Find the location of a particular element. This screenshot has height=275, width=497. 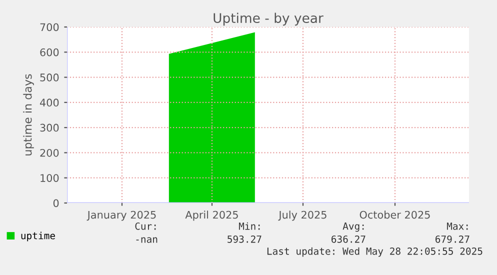

text: 636.27 is located at coordinates (349, 239).